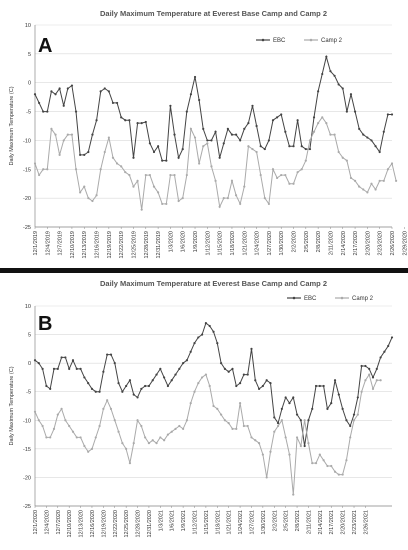 Image resolution: width=408 pixels, height=550 pixels. What do you see at coordinates (73, 245) in the screenshot?
I see `x-tick-label: 12/10/2019` at bounding box center [73, 245].